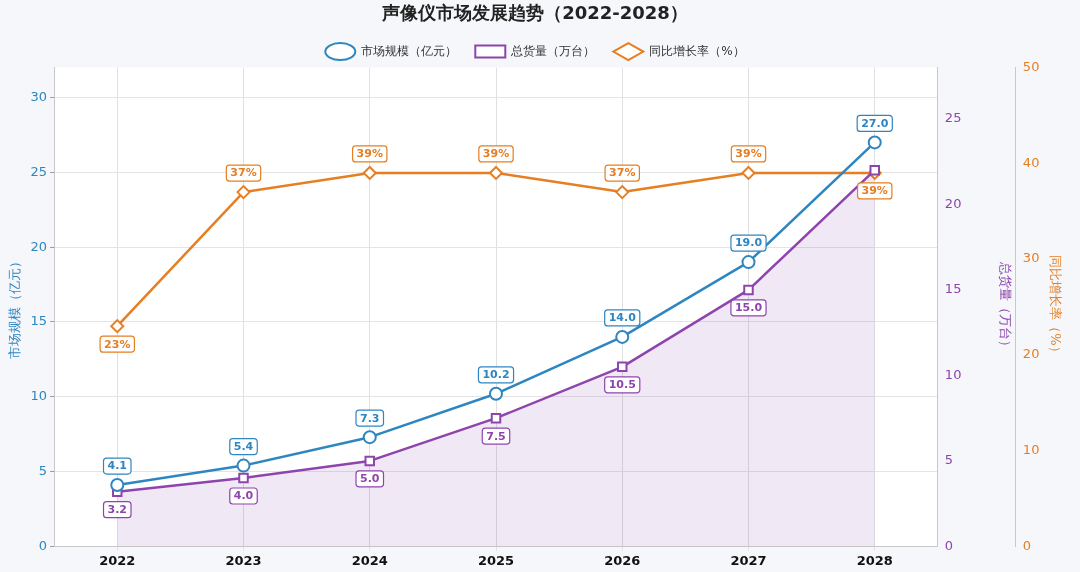 This screenshot has height=572, width=1080. What do you see at coordinates (1031, 162) in the screenshot?
I see `y3-tick-label: 40` at bounding box center [1031, 162].